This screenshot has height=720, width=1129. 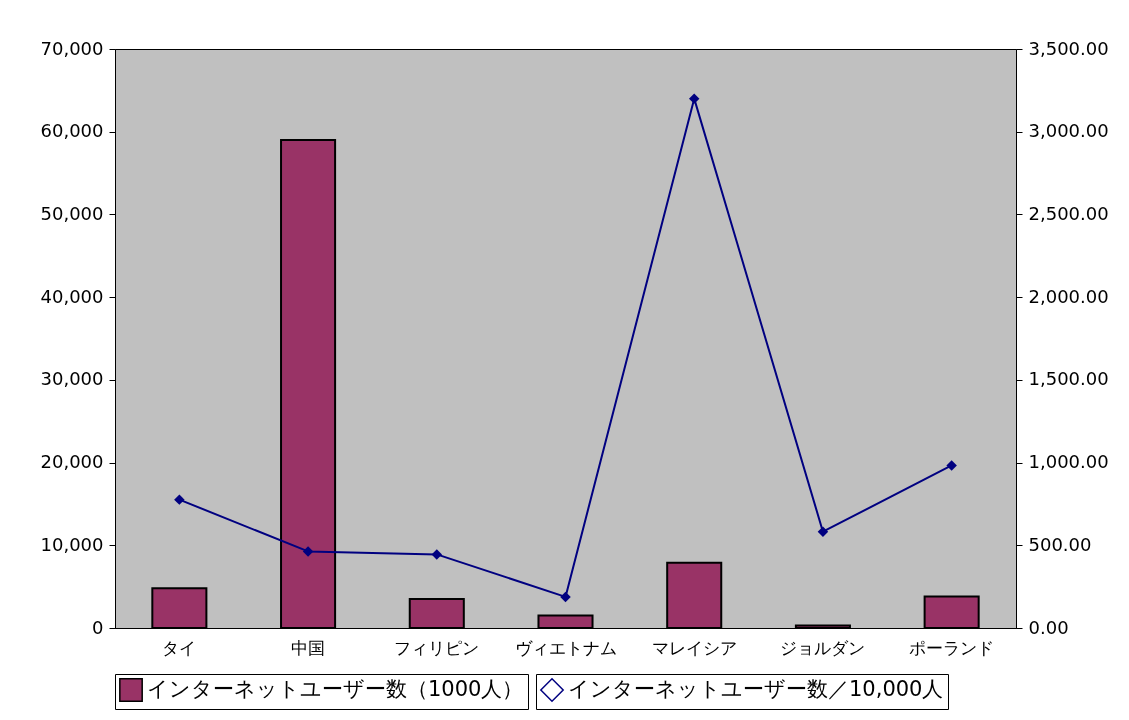 What do you see at coordinates (1048, 627) in the screenshot?
I see `y2-tick-label: 0.00` at bounding box center [1048, 627].